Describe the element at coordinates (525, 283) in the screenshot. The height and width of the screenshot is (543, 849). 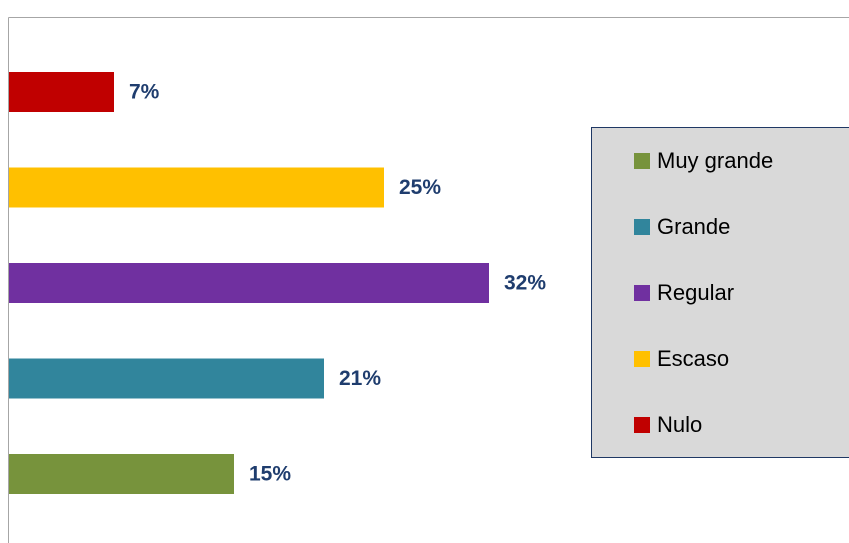
I see `data-label: 32%` at that location.